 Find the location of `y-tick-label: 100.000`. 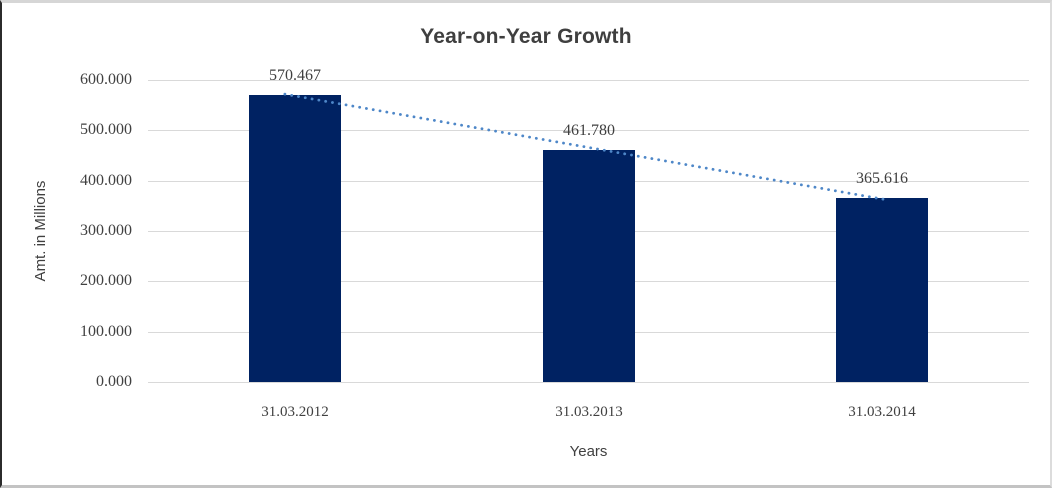

y-tick-label: 100.000 is located at coordinates (106, 331).